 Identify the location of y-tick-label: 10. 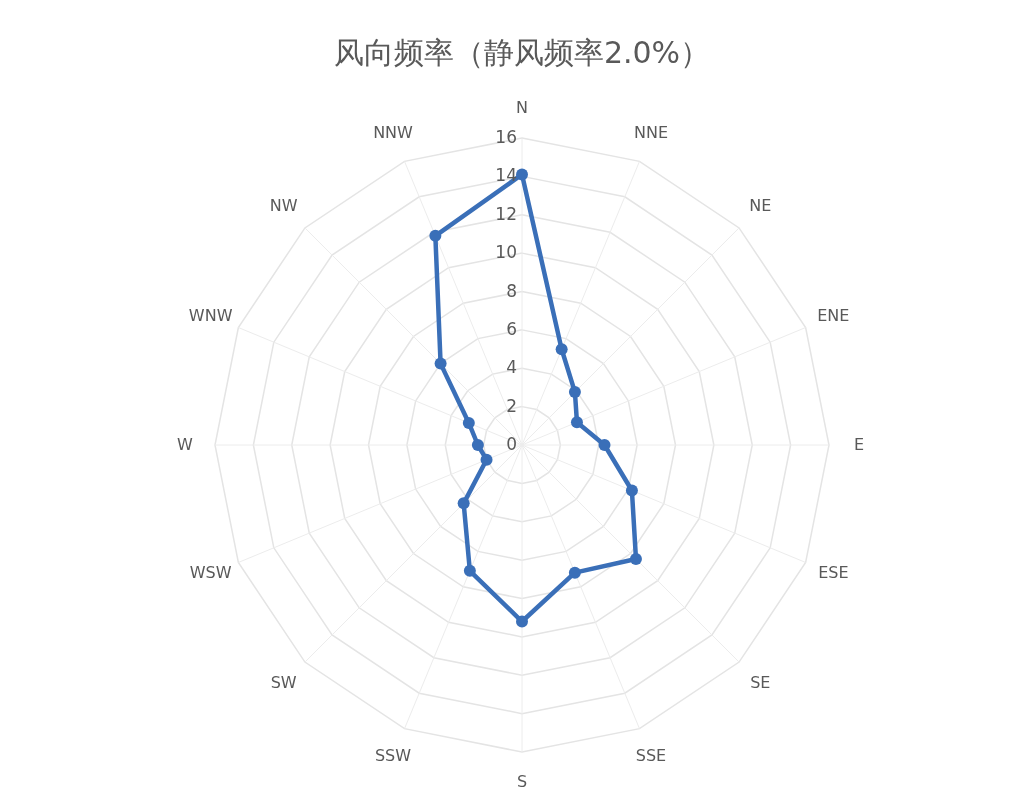
(506, 252).